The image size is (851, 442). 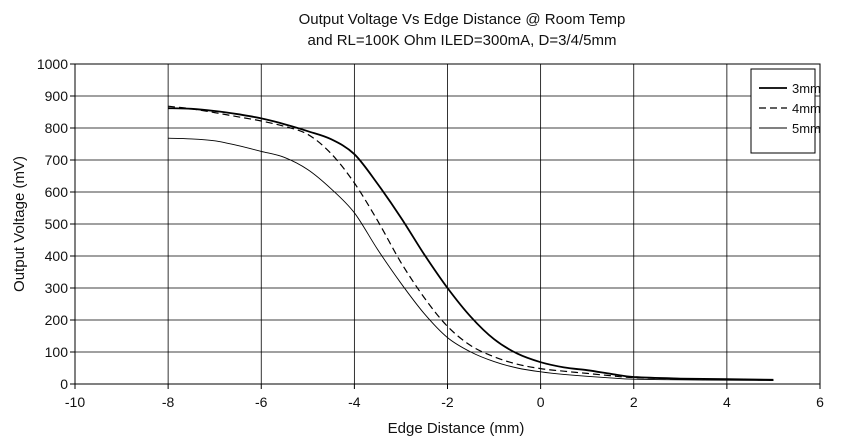 I want to click on x-tick-label: 6, so click(x=820, y=402).